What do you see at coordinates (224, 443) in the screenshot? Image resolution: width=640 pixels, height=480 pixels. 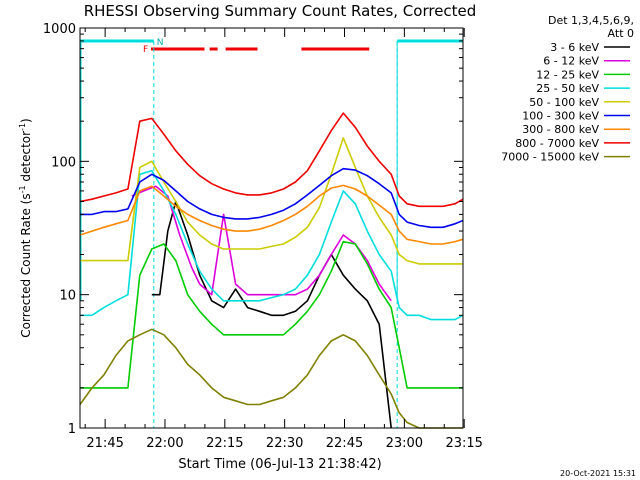 I see `x-tick-label: 22:15` at bounding box center [224, 443].